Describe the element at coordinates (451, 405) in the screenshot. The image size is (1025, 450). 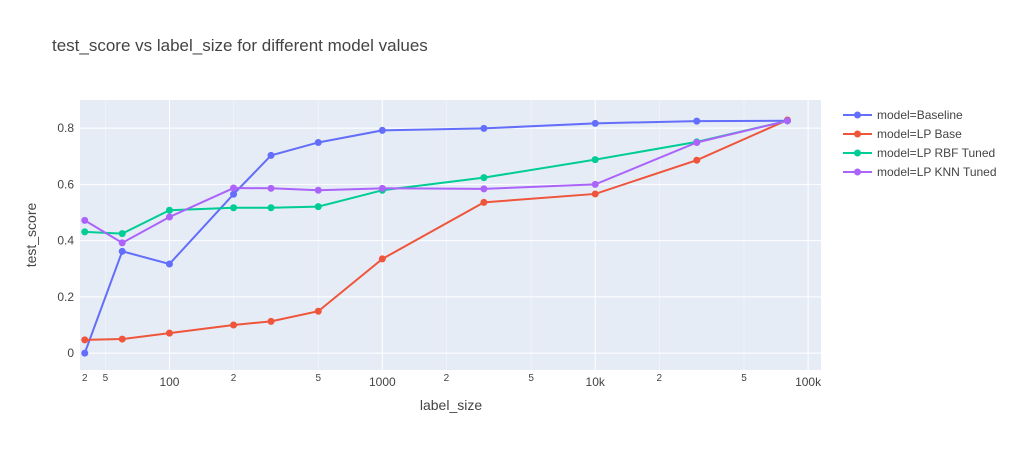
I see `x-axis-title: label_size` at that location.